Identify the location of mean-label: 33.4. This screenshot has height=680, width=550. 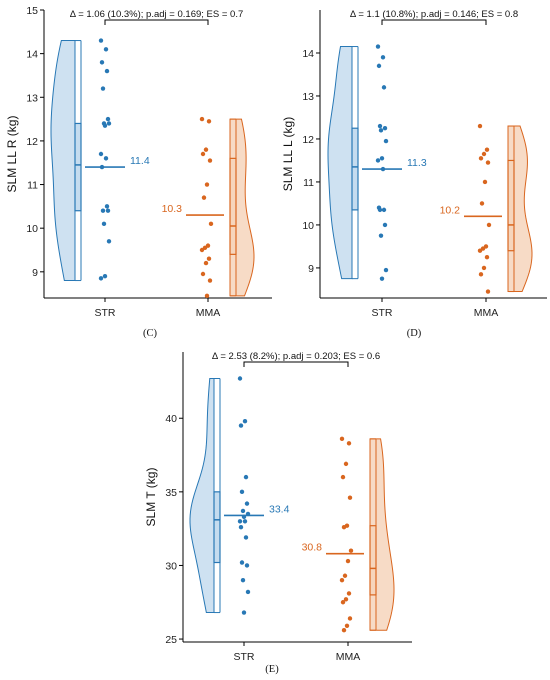
(279, 509).